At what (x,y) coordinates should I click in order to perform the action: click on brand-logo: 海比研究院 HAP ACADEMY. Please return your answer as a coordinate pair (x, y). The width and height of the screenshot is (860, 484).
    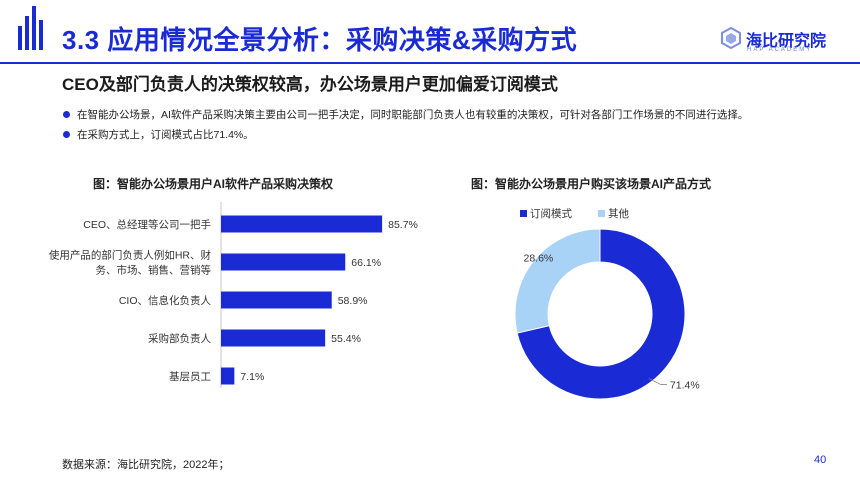
    Looking at the image, I should click on (777, 43).